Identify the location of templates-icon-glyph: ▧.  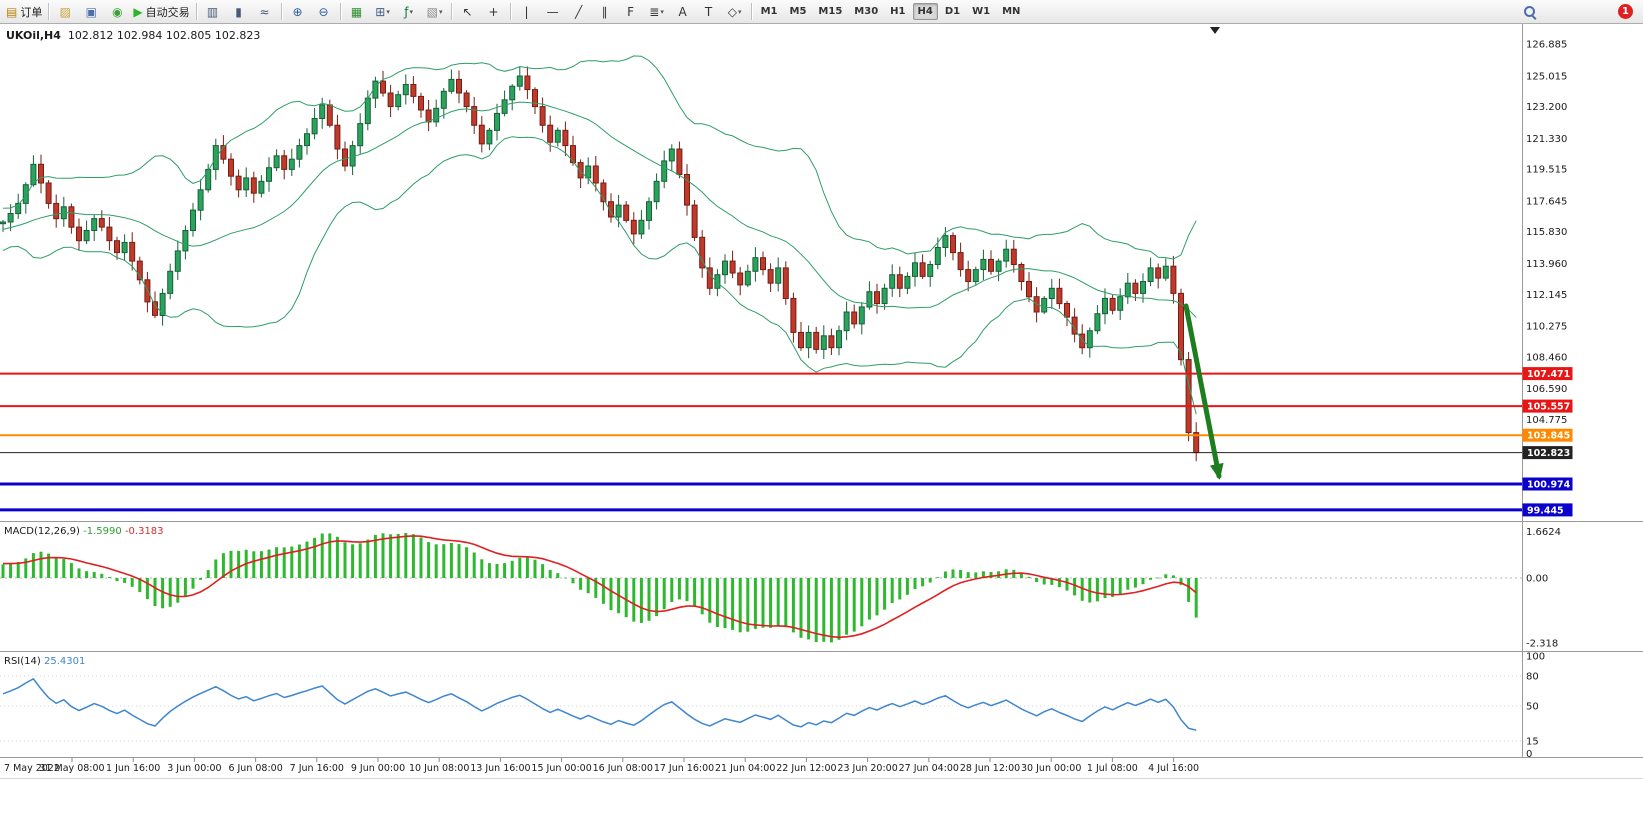
(432, 11).